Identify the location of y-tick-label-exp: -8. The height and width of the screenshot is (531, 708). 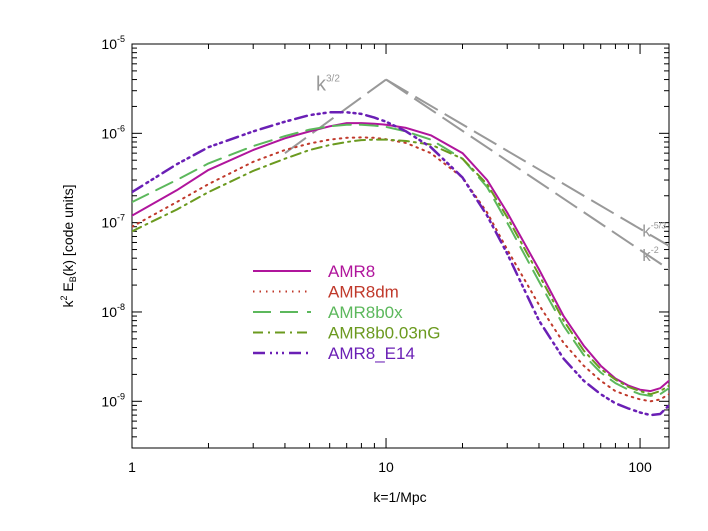
(121, 307).